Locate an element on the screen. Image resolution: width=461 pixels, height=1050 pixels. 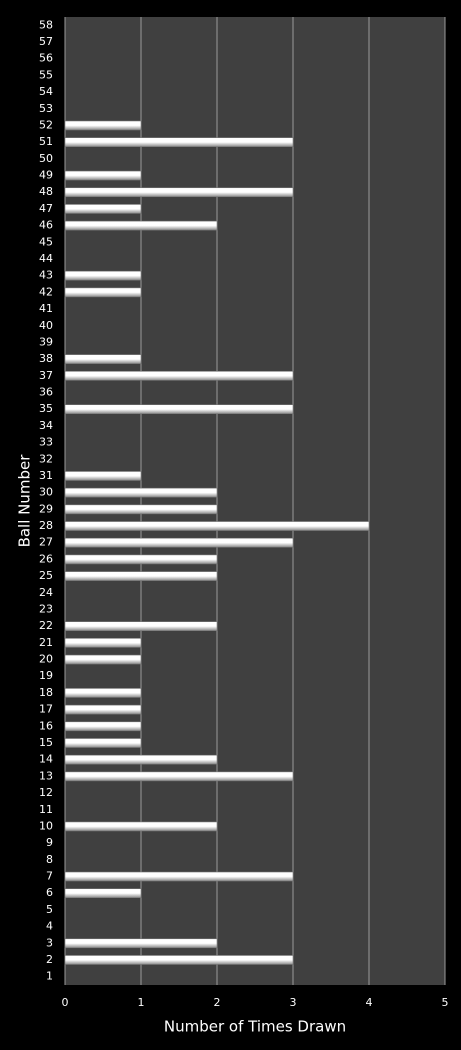
y-tick-label: 17 is located at coordinates (46, 709).